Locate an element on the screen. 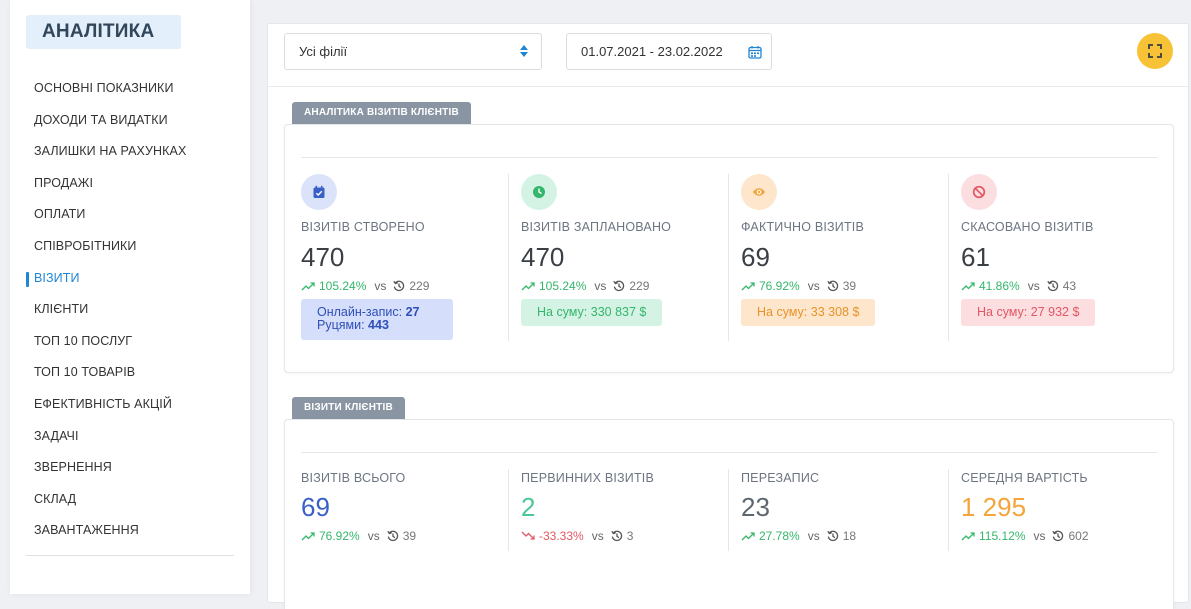  online-booking-count: 27 is located at coordinates (412, 312).